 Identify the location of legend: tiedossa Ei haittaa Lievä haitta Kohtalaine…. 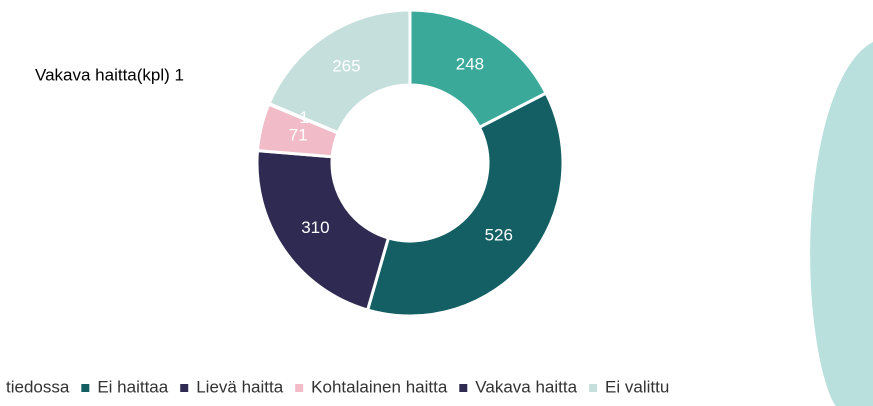
(337, 386).